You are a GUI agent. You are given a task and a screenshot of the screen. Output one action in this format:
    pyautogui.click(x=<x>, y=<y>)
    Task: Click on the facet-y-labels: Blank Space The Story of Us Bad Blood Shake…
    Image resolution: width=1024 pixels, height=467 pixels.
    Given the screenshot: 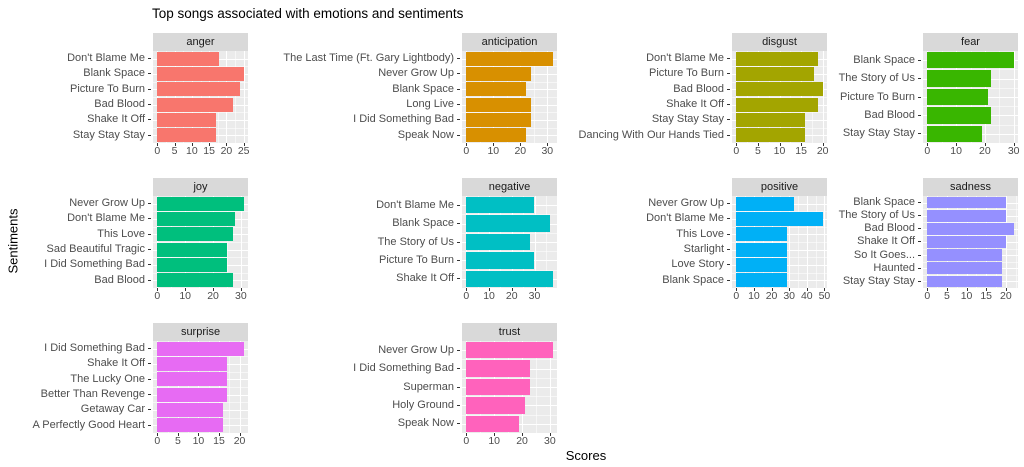 What is the action you would take?
    pyautogui.click(x=875, y=242)
    